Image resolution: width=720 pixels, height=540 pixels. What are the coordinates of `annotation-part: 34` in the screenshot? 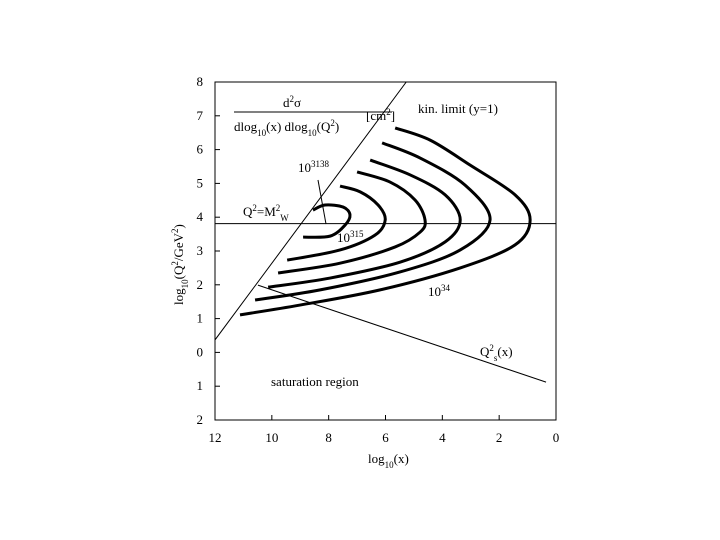 It's located at (446, 288).